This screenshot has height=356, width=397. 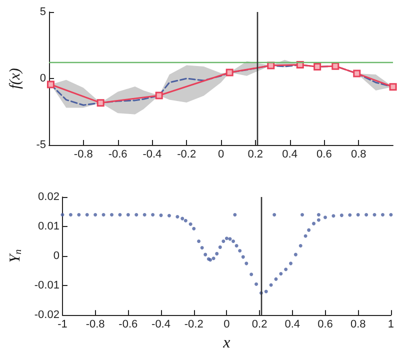 I want to click on y-tick-label: 0.02, so click(x=49, y=197).